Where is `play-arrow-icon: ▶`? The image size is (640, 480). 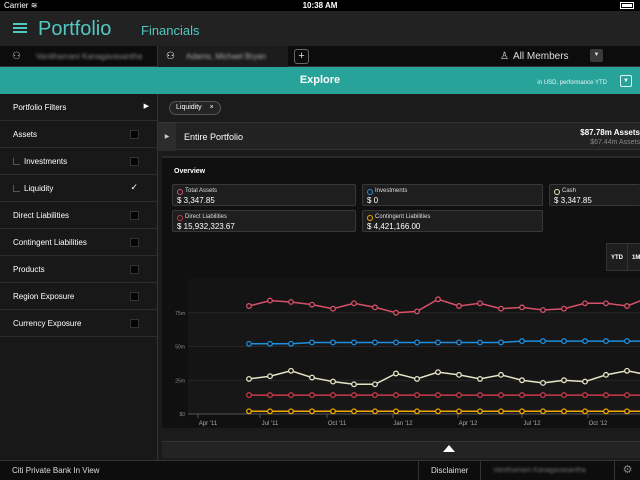
play-arrow-icon: ▶ is located at coordinates (167, 137).